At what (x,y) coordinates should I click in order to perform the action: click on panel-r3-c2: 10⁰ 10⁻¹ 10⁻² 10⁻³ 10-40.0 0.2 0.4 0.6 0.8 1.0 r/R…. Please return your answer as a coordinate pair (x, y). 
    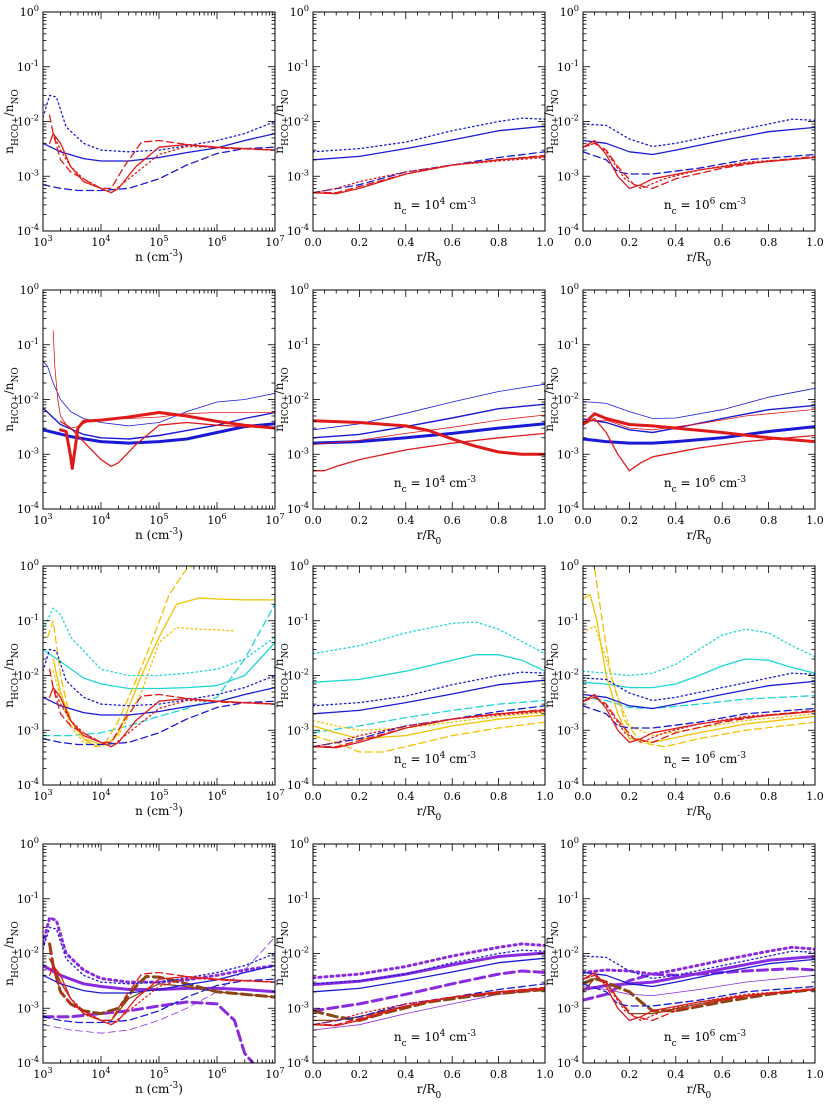
    Looking at the image, I should click on (413, 690).